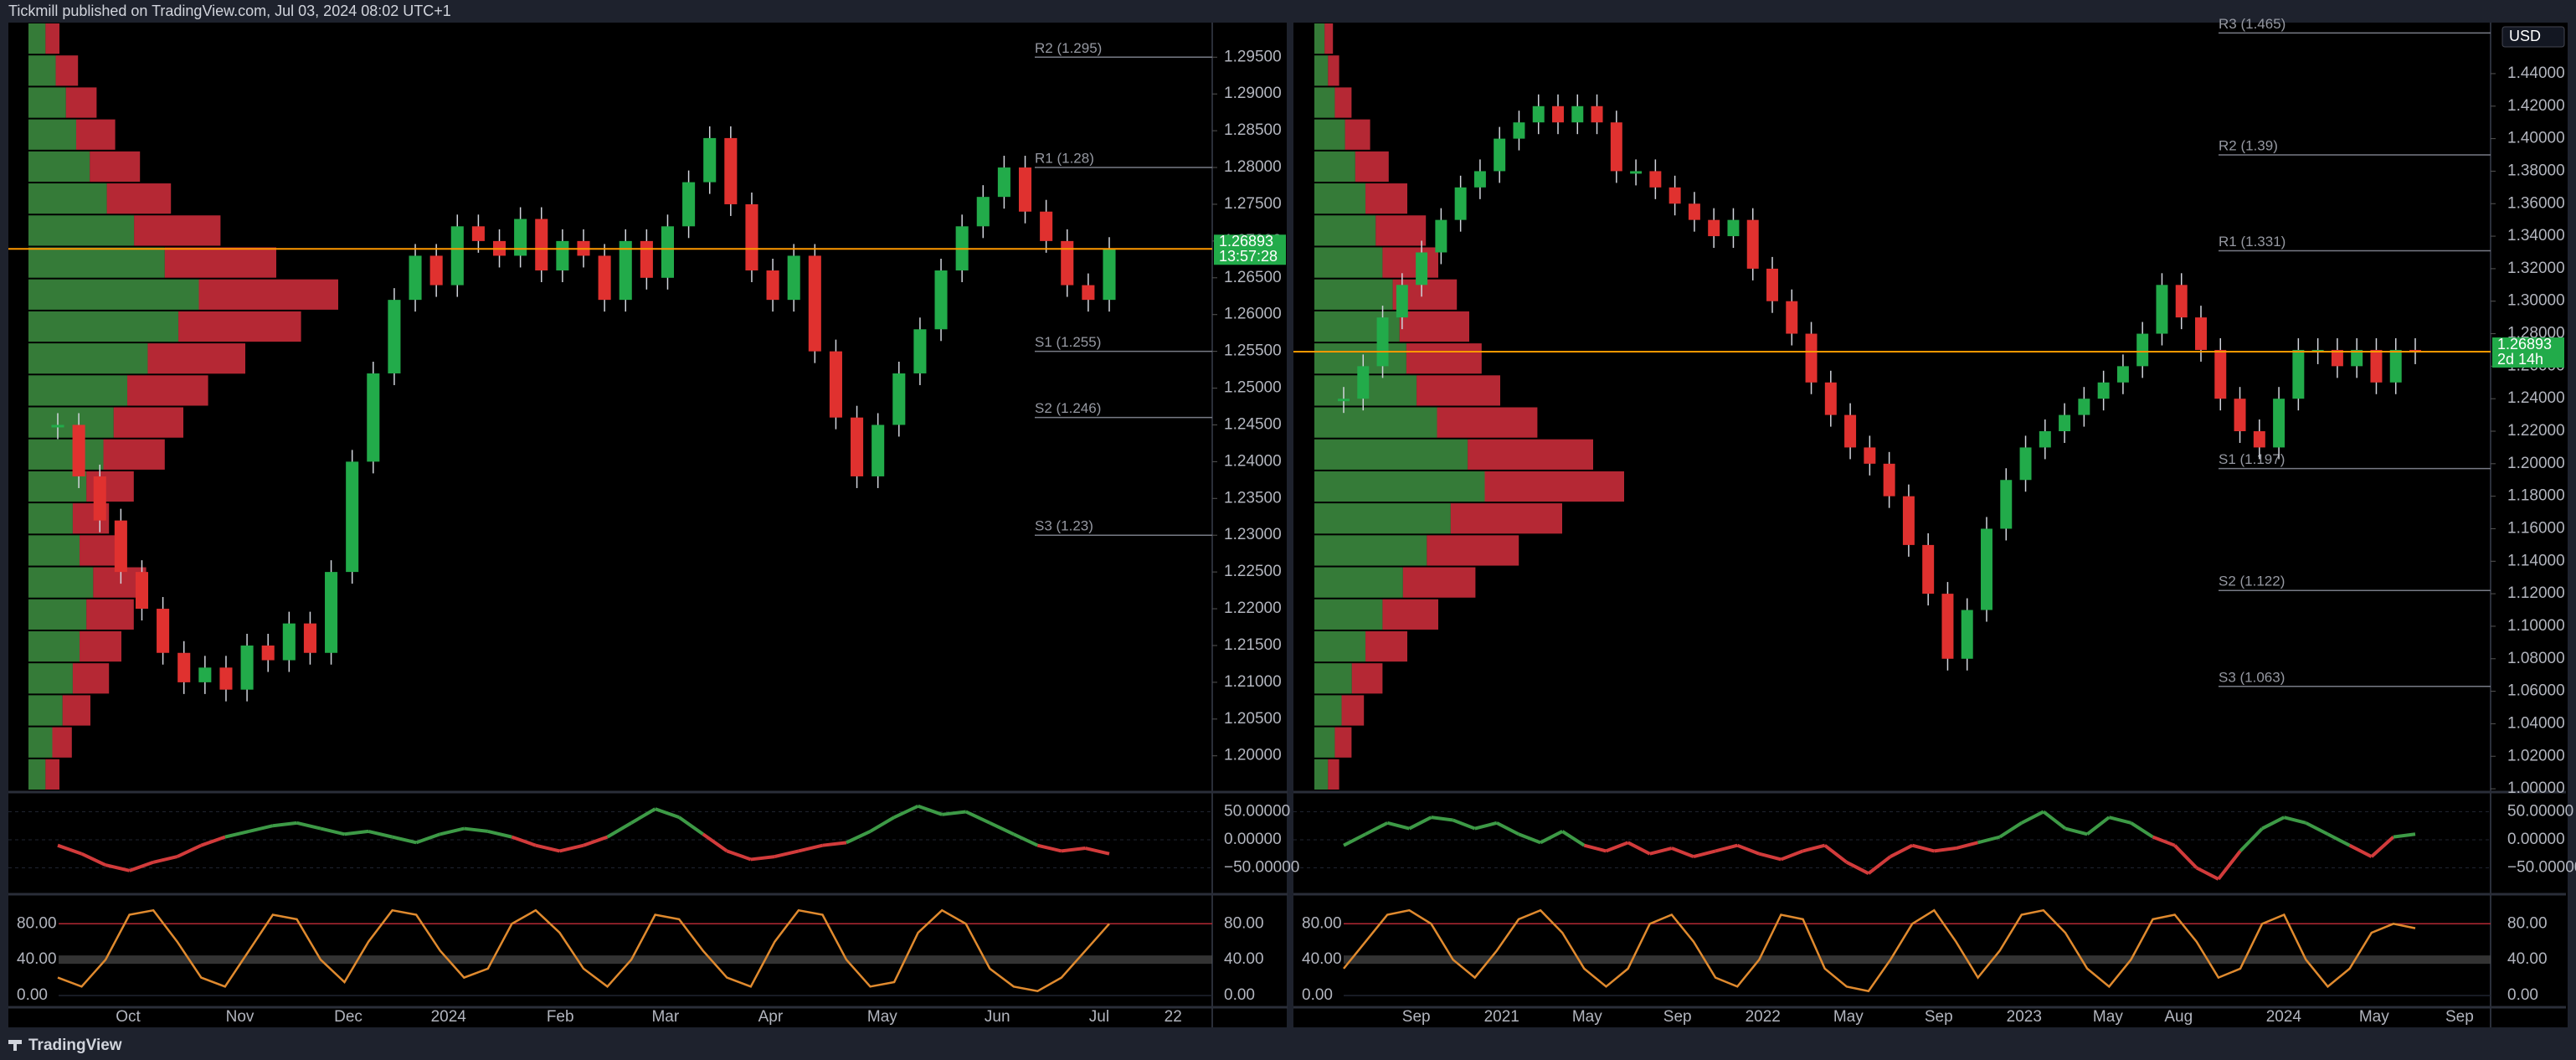 Image resolution: width=2576 pixels, height=1060 pixels. What do you see at coordinates (2252, 24) in the screenshot?
I see `pivot-label: R3 (1.465)` at bounding box center [2252, 24].